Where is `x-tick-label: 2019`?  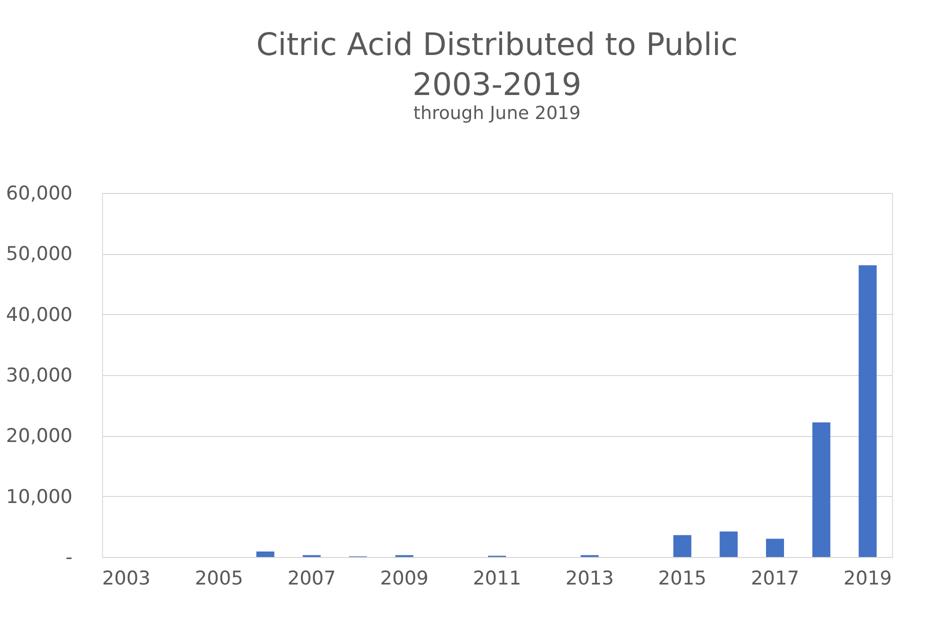
x-tick-label: 2019 is located at coordinates (867, 579).